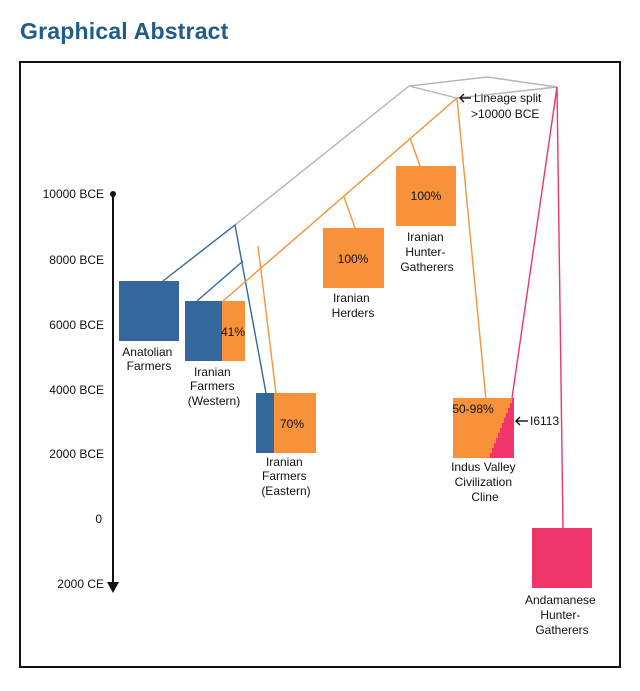 The image size is (640, 691). Describe the element at coordinates (113, 194) in the screenshot. I see `time-axis-start-dot` at that location.